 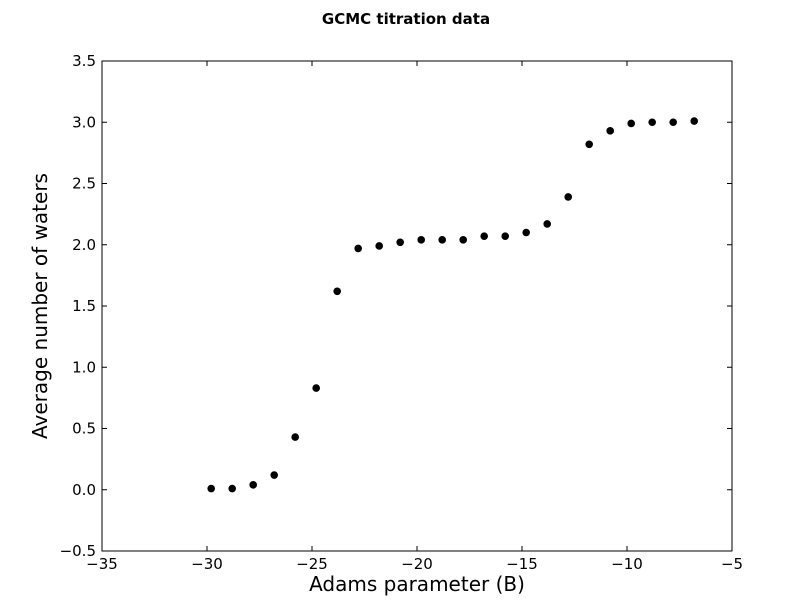 What do you see at coordinates (84, 184) in the screenshot?
I see `y-tick-label: 2.5` at bounding box center [84, 184].